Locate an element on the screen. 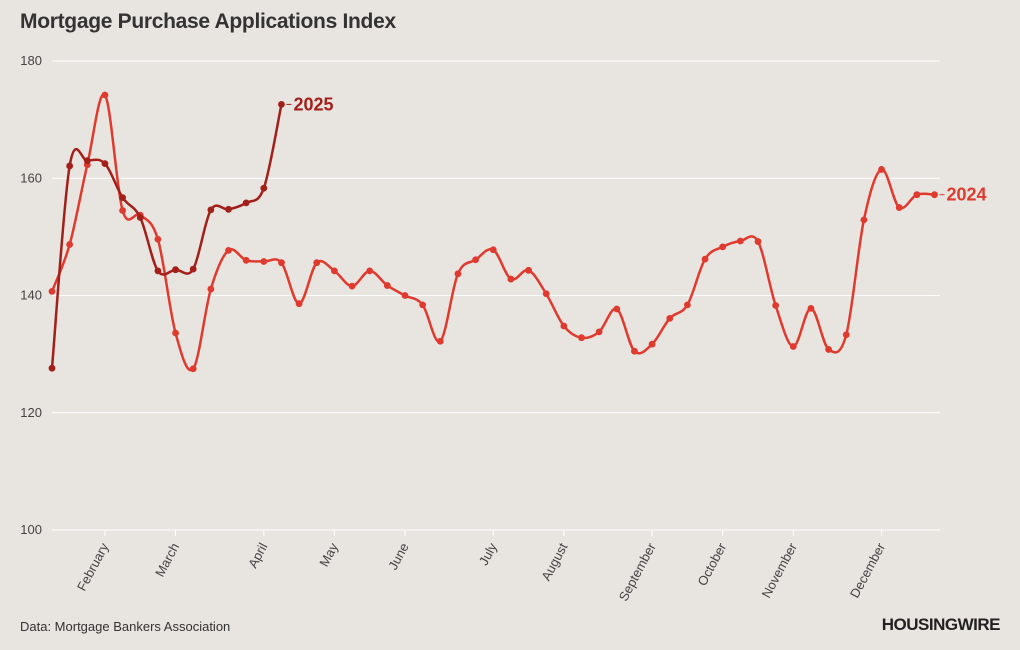 Image resolution: width=1020 pixels, height=650 pixels. y-tick-label: 120 is located at coordinates (31, 412).